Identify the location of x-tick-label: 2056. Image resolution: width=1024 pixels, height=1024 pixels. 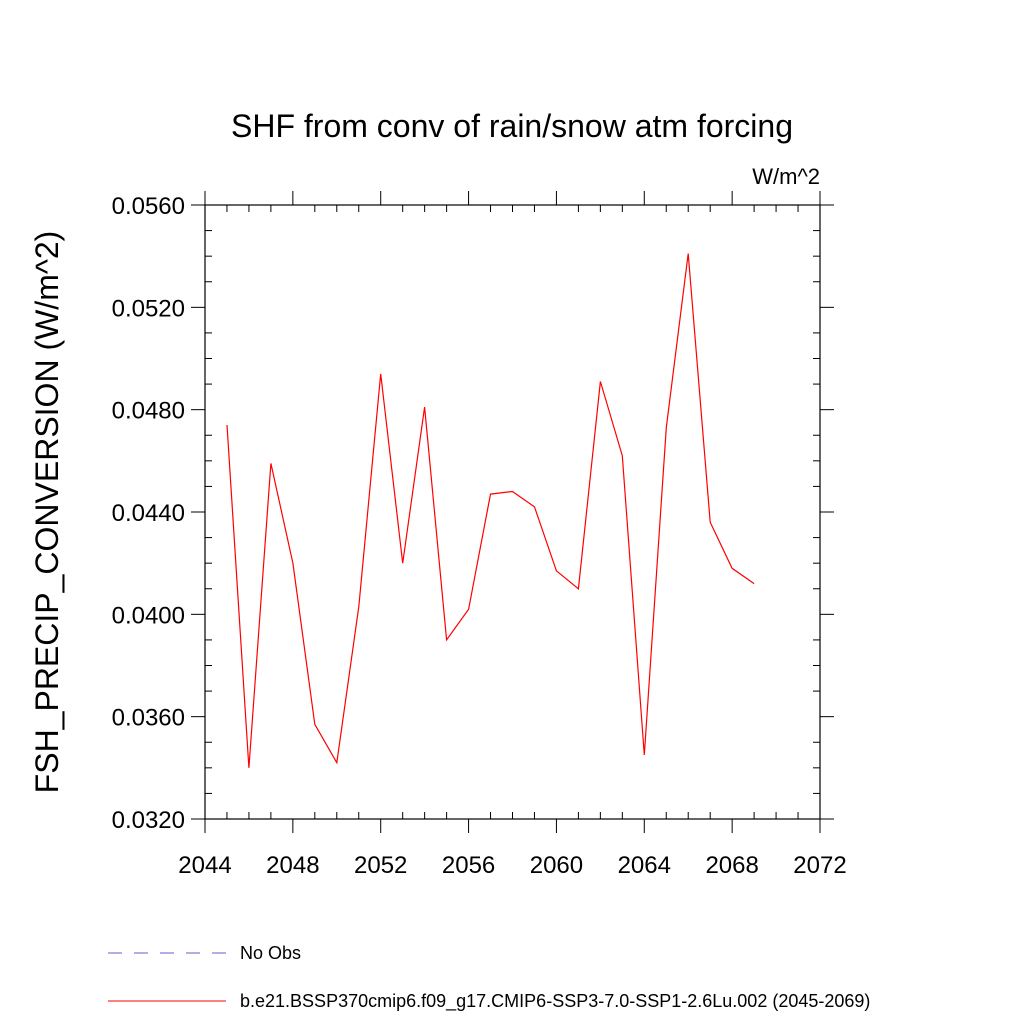
(468, 865).